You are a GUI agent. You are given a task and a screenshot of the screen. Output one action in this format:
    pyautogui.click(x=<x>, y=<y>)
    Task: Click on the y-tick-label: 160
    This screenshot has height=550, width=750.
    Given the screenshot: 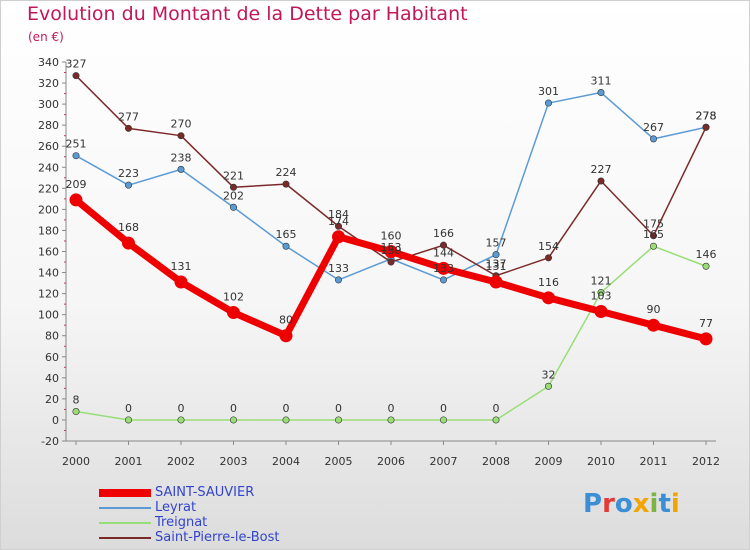 What is the action you would take?
    pyautogui.click(x=48, y=252)
    